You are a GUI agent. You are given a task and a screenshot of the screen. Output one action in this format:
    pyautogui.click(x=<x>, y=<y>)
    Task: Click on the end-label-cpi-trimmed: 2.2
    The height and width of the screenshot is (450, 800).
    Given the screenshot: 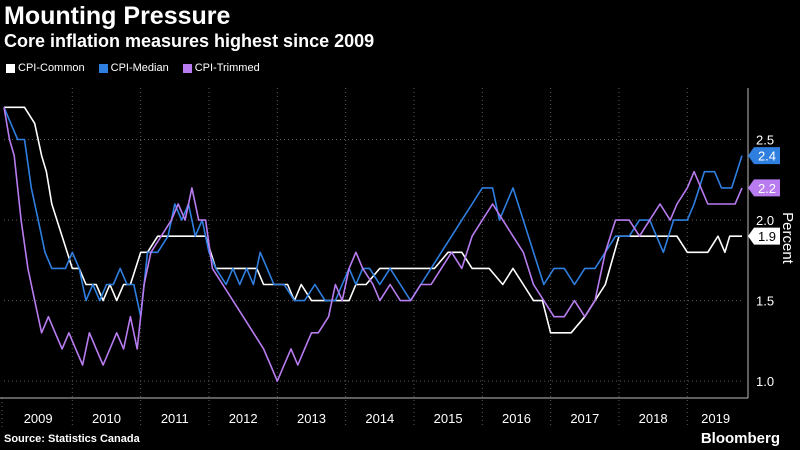 What is the action you would take?
    pyautogui.click(x=767, y=188)
    